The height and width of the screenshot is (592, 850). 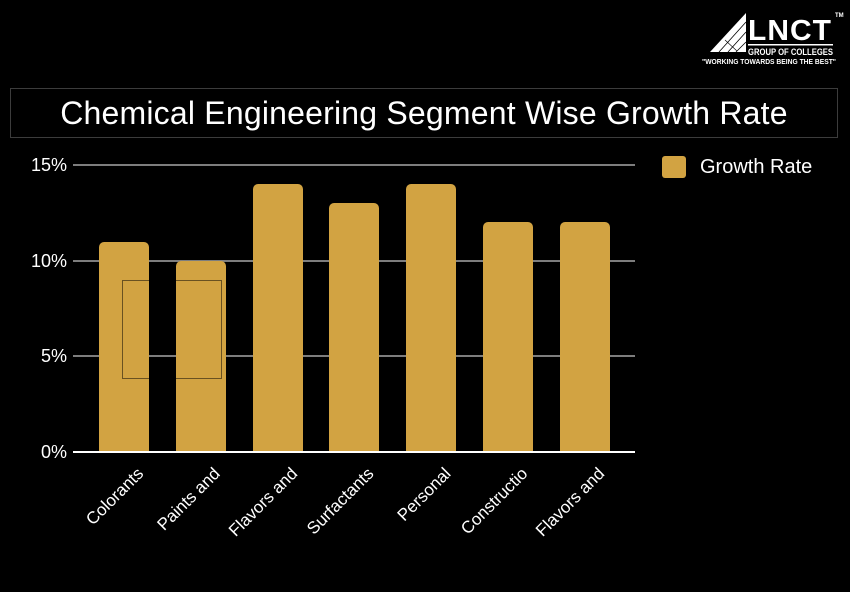 I want to click on y-tick-label: 5%, so click(x=53, y=356).